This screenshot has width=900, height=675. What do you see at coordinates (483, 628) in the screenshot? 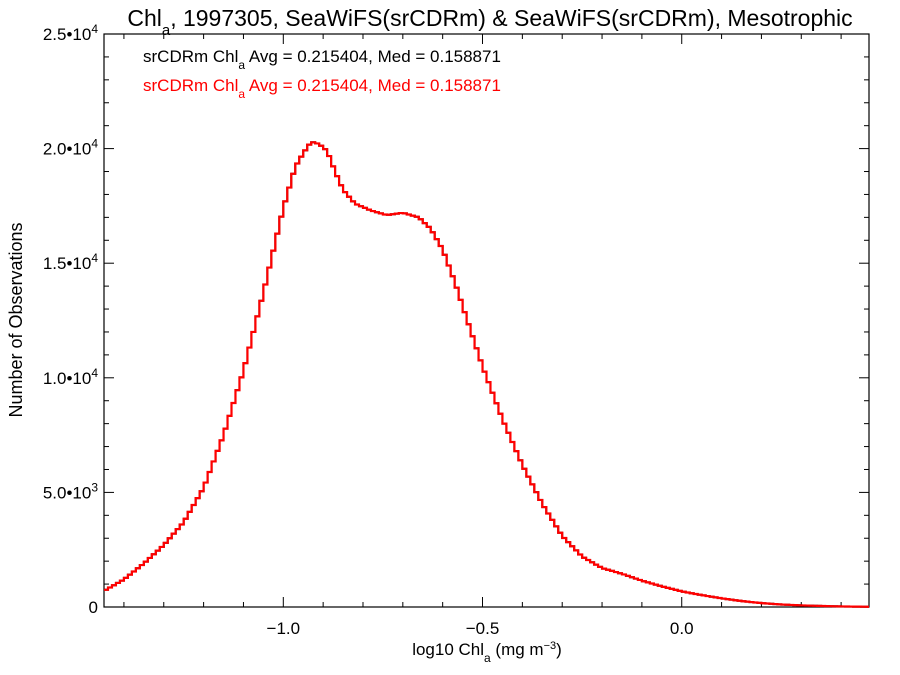
I see `x-tick-label: −0.5` at bounding box center [483, 628].